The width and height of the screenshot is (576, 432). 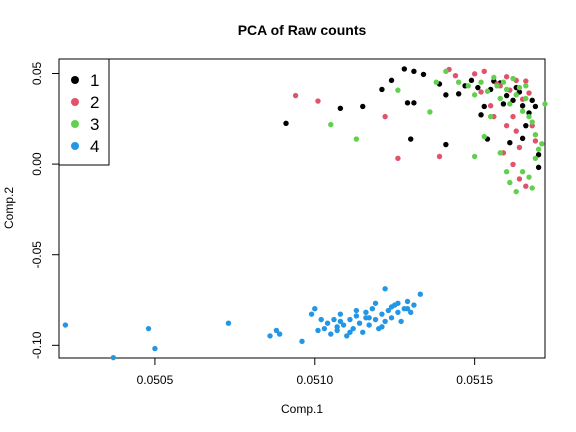 I want to click on y-axis-label: Comp.2, so click(x=9, y=208).